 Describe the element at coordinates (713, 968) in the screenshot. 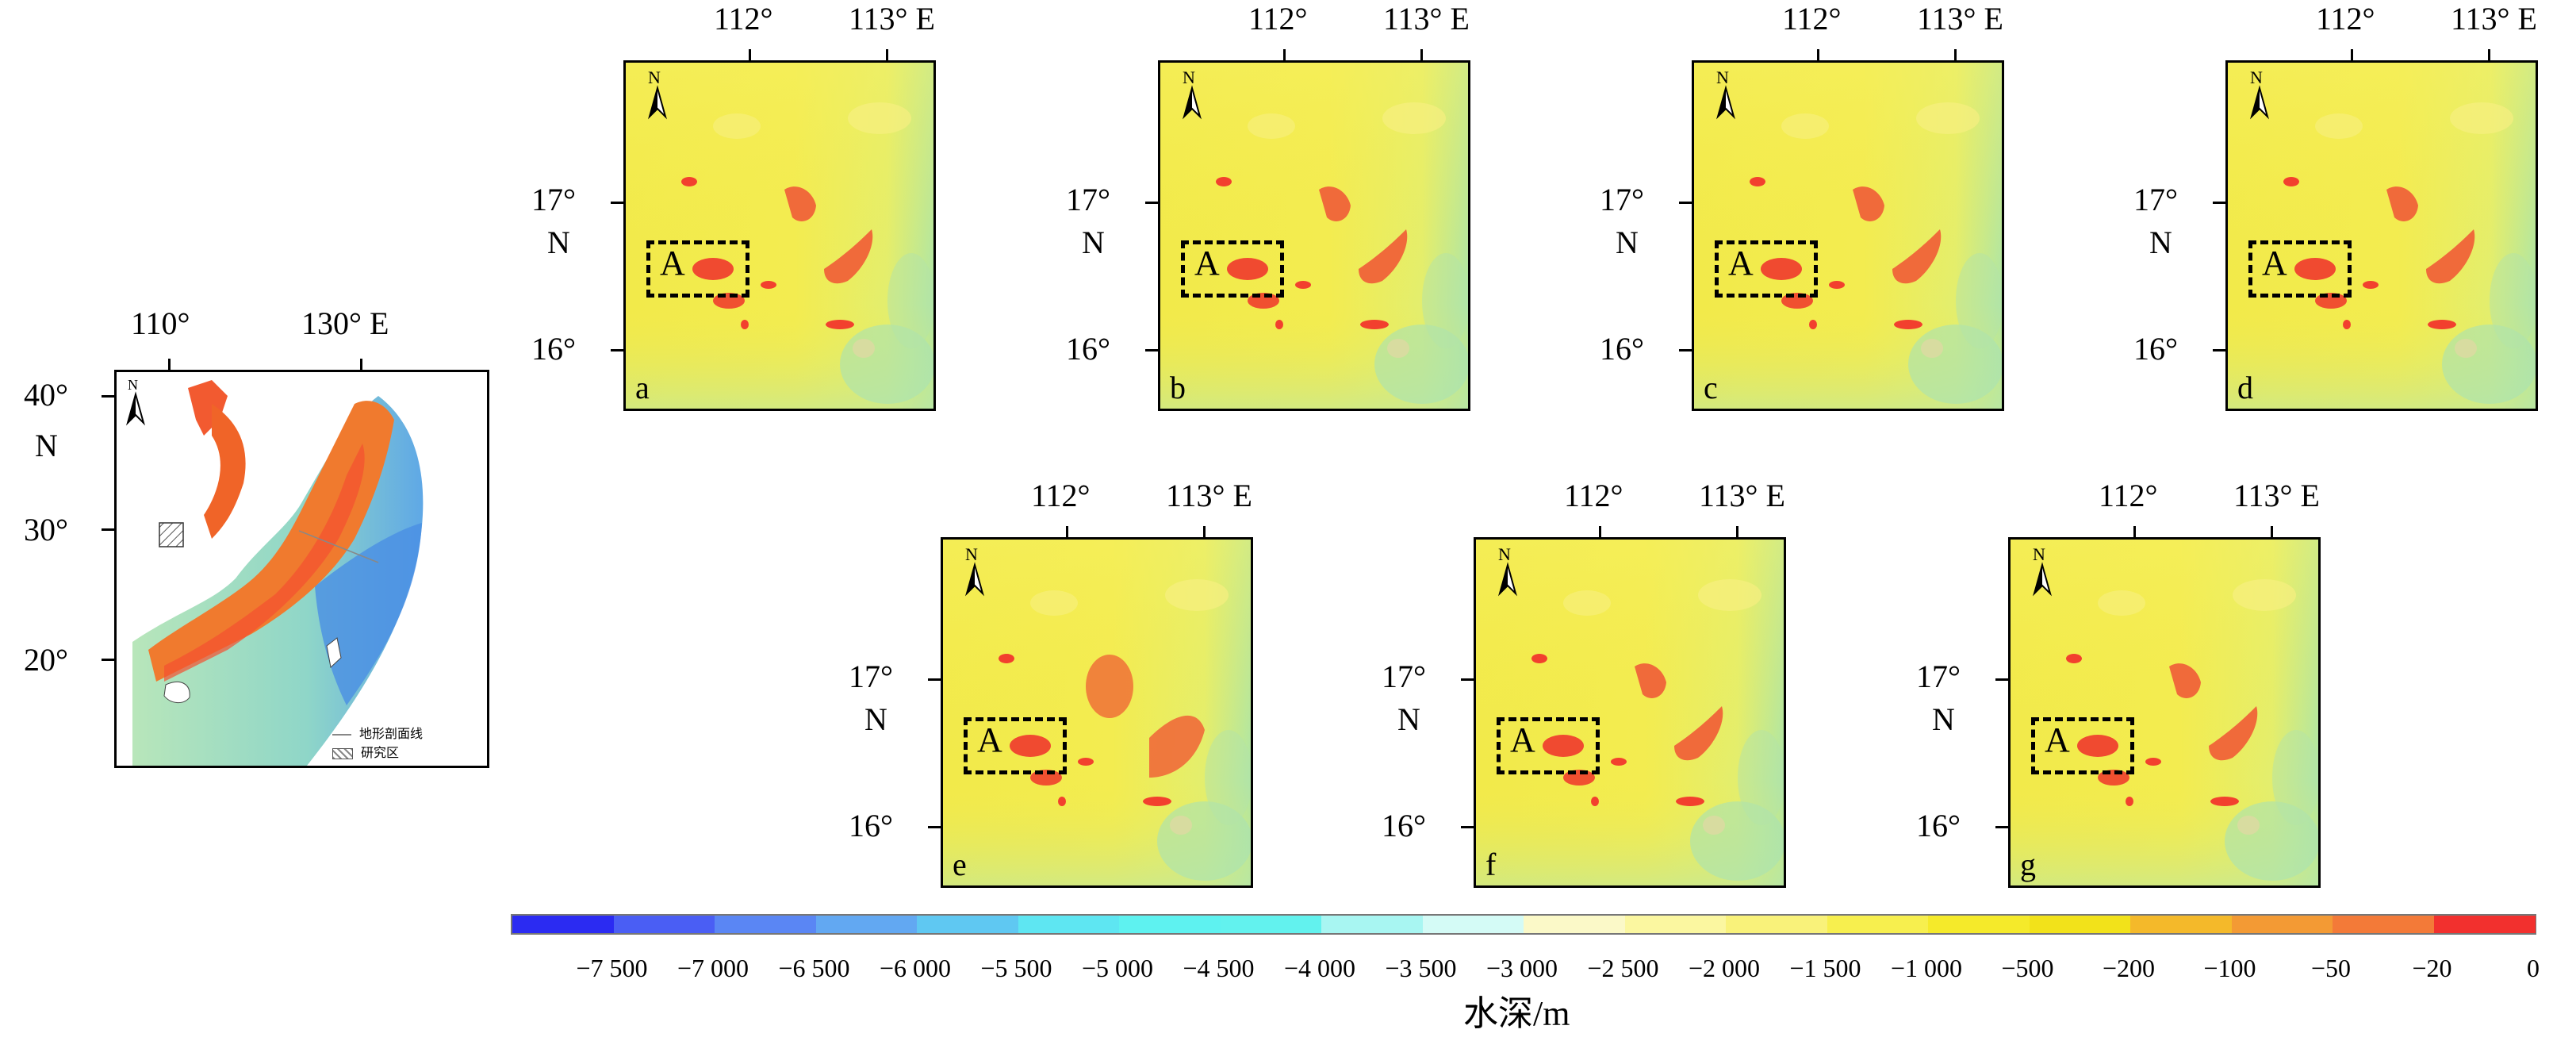

I see `colorbar-tick-label: −7 000` at that location.